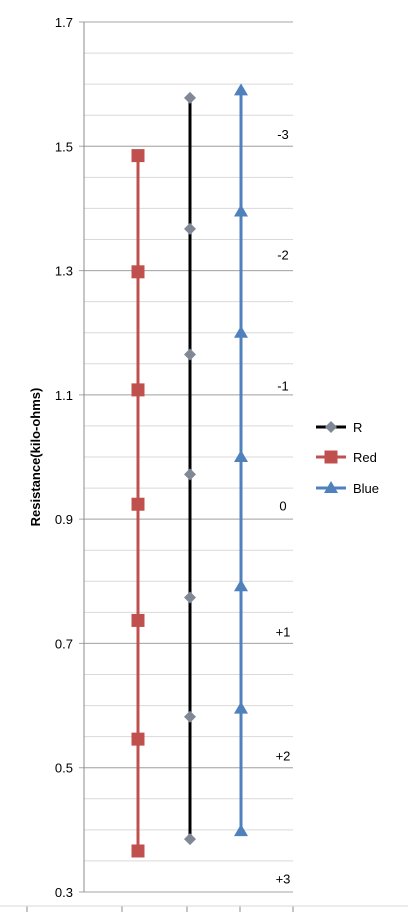 The height and width of the screenshot is (920, 408). I want to click on legend-label: R, so click(357, 427).